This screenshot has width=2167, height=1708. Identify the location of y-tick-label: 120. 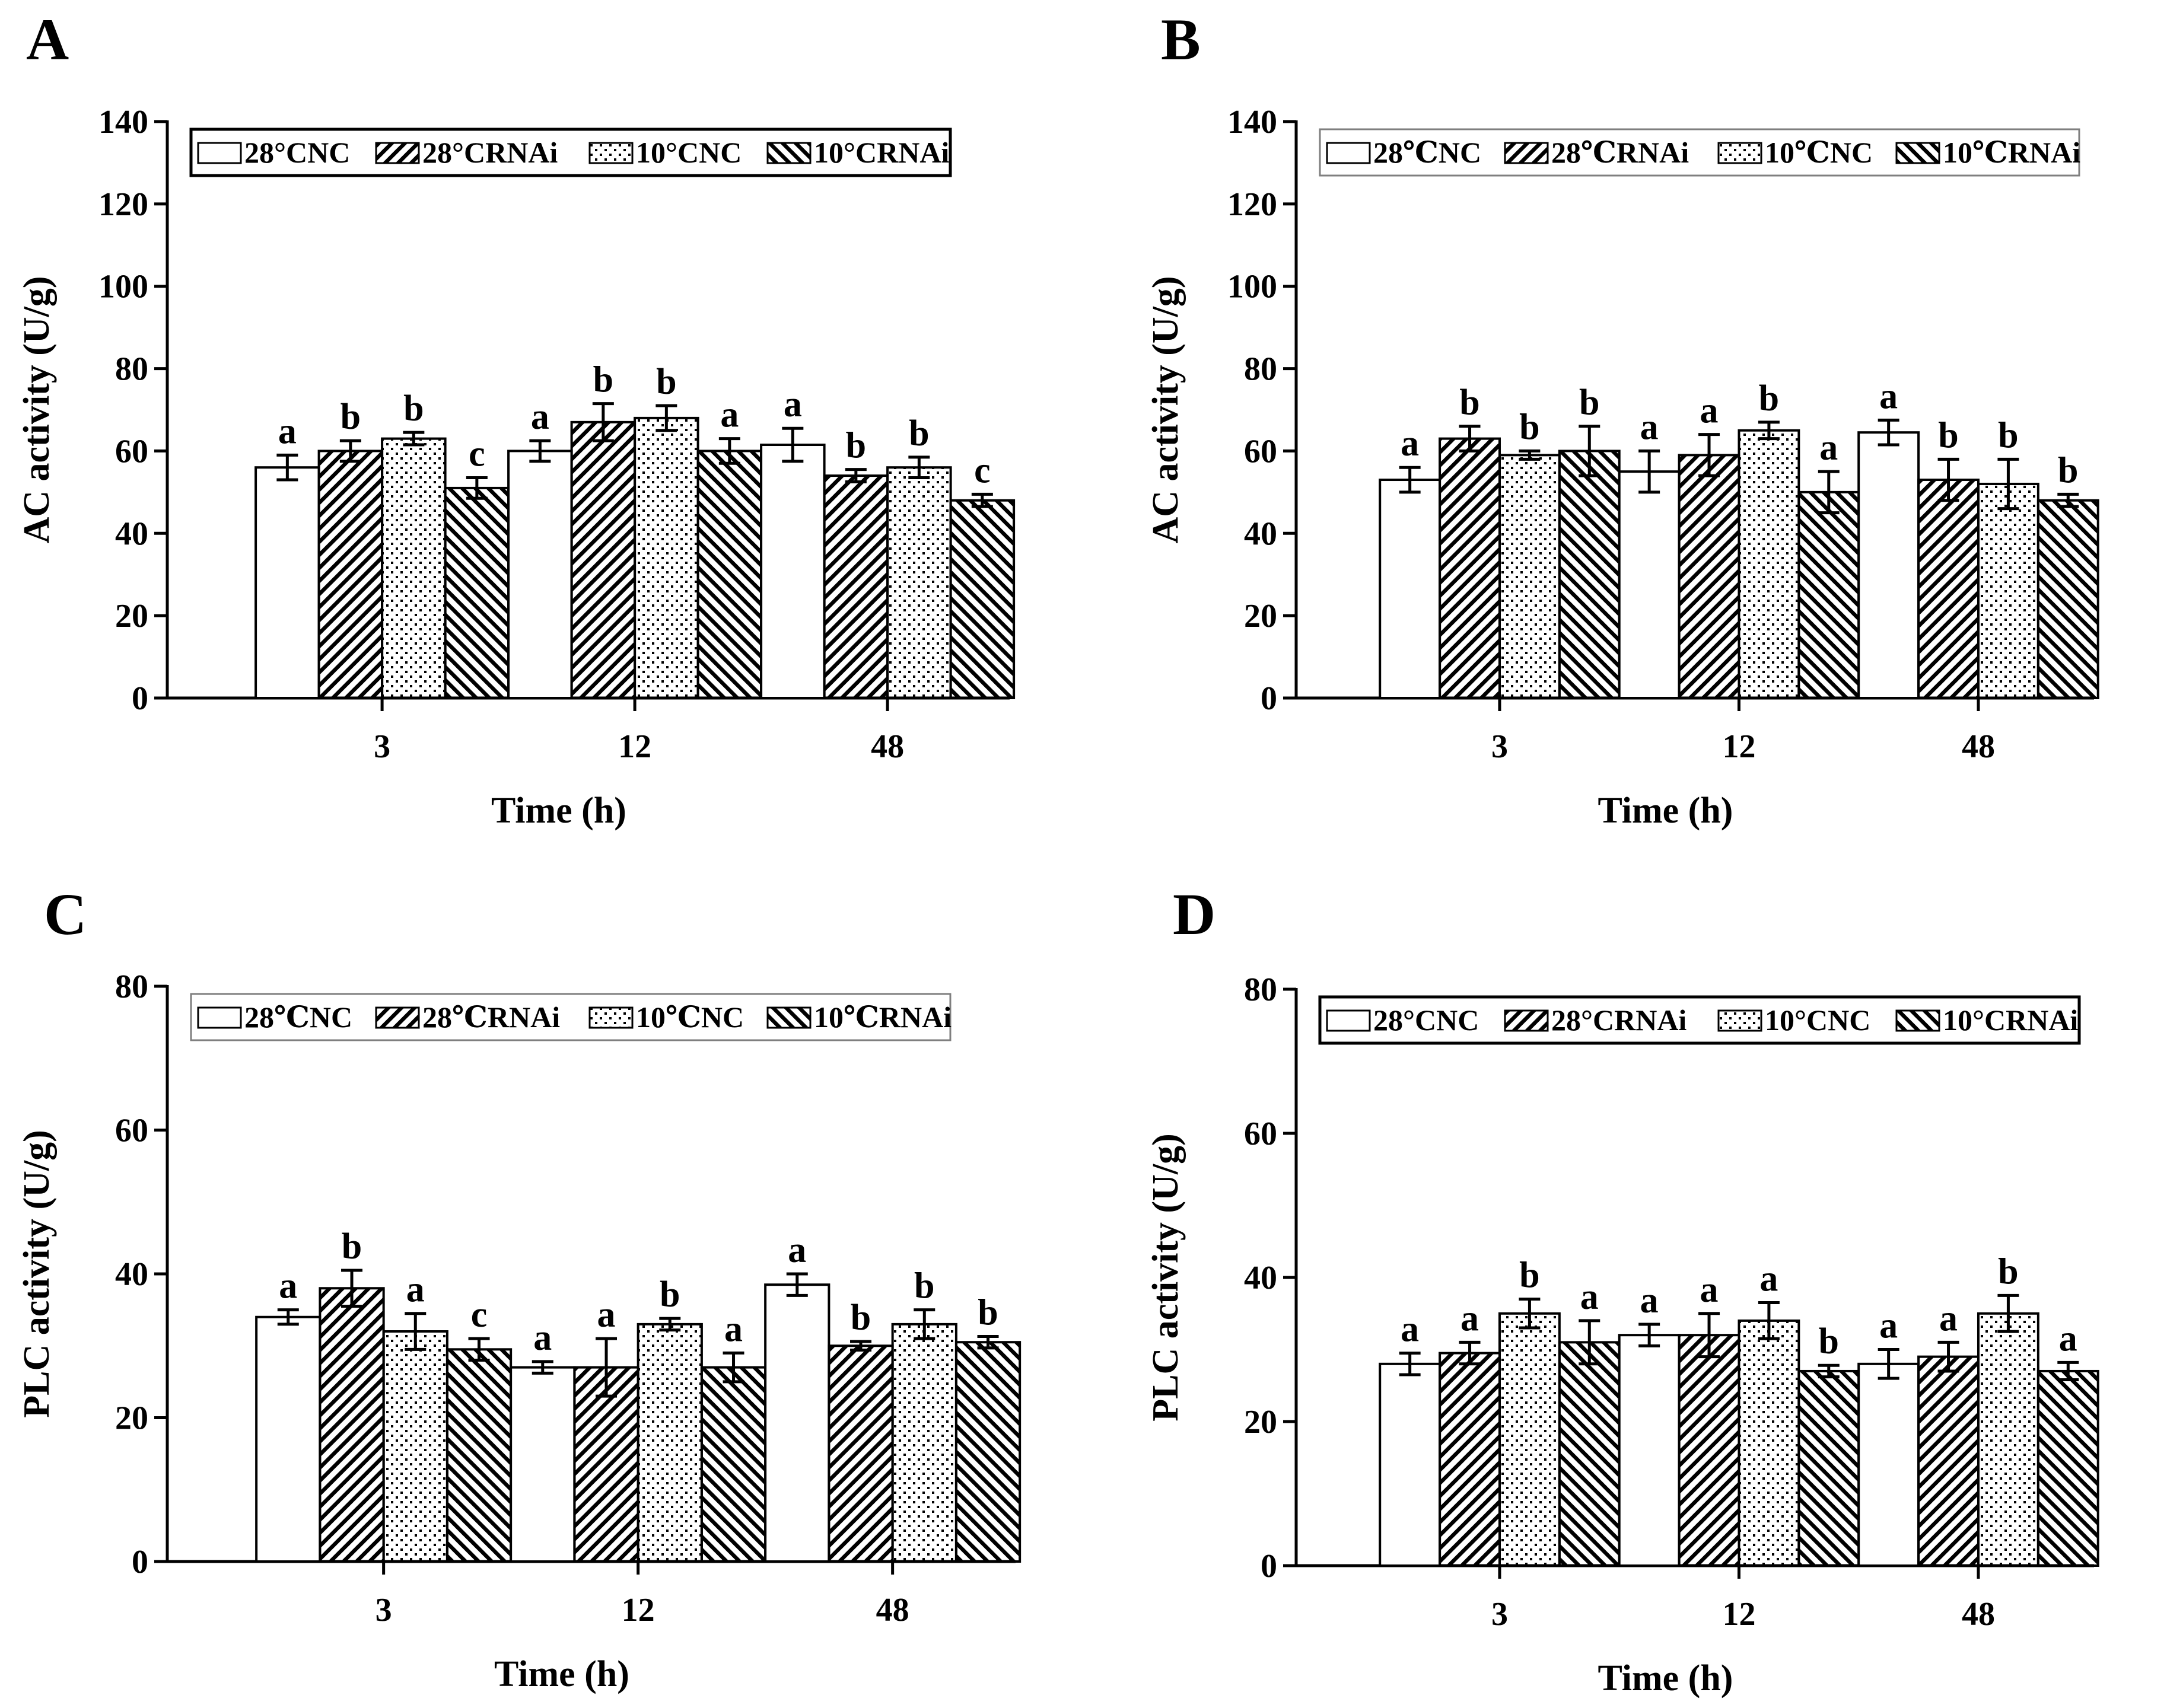
(1252, 204).